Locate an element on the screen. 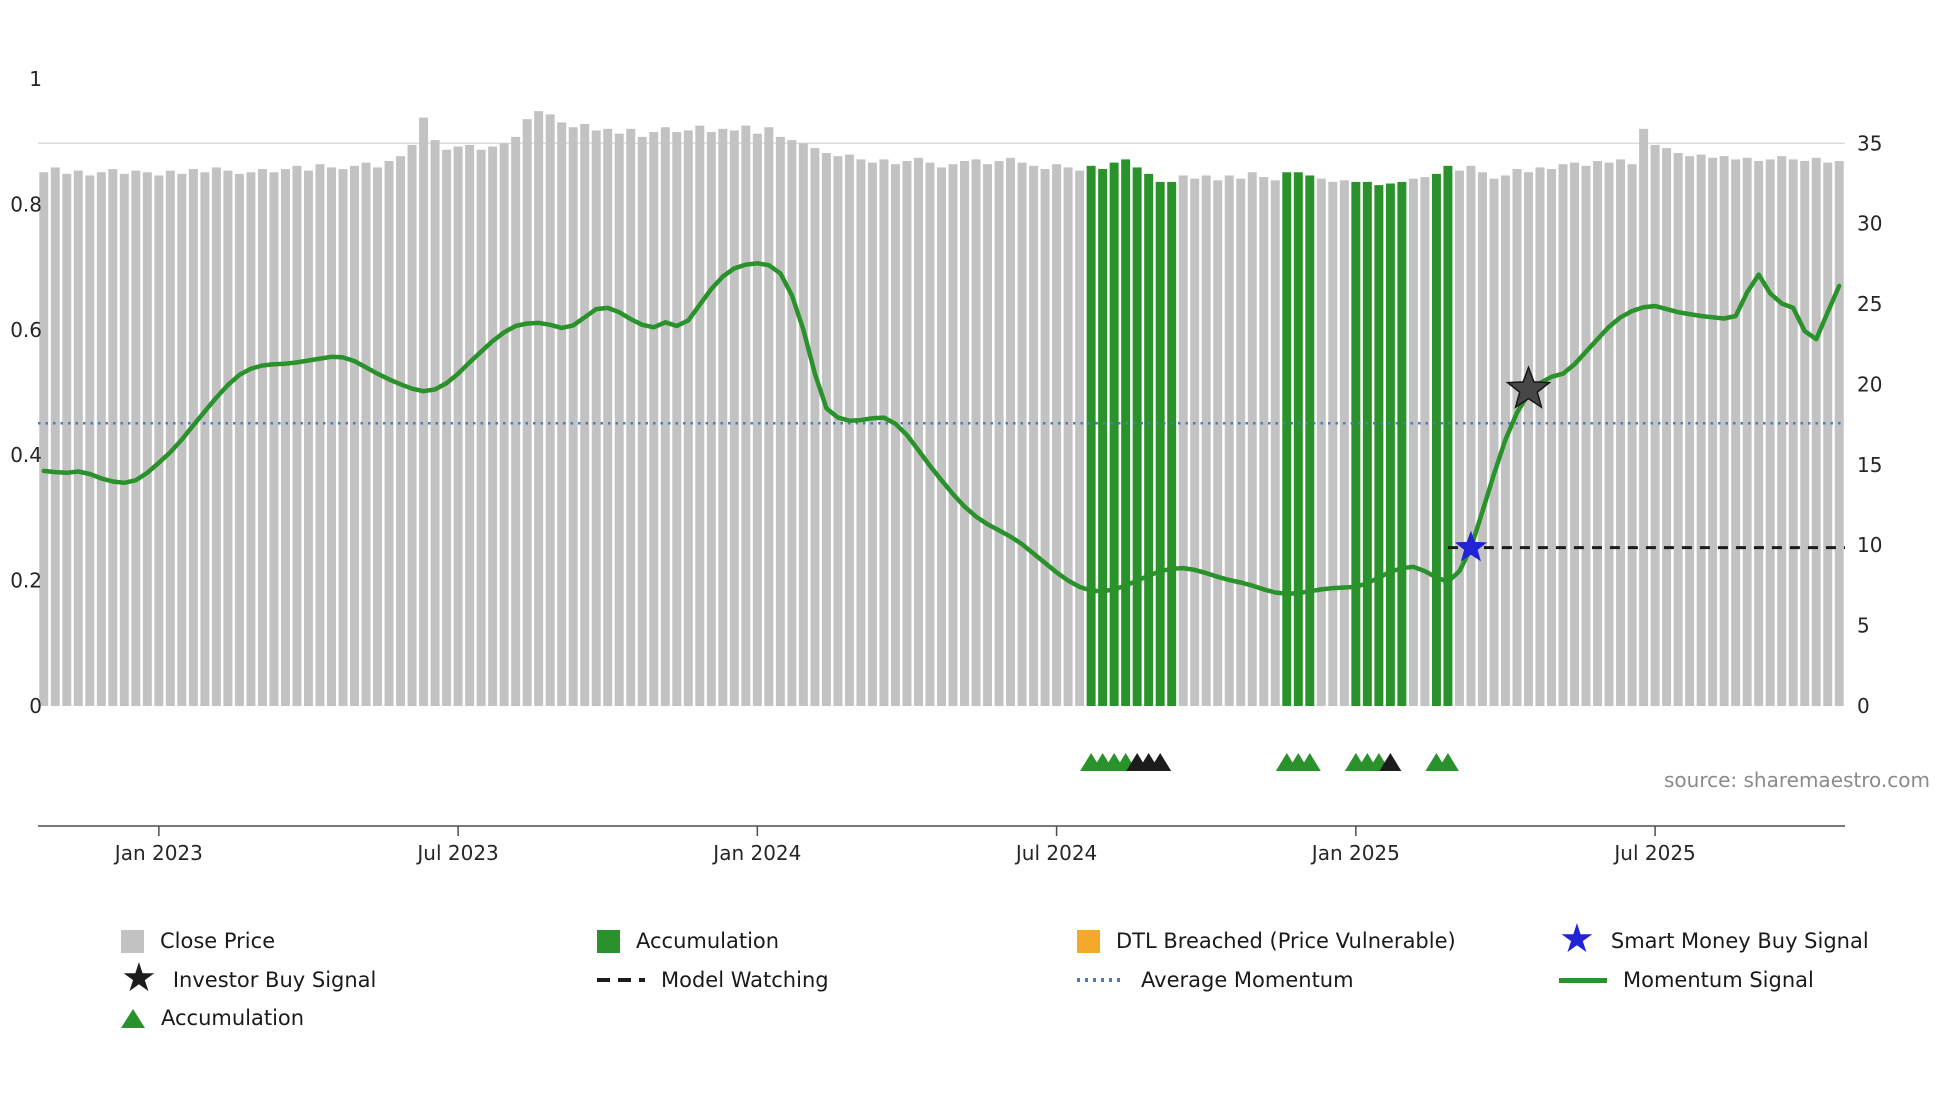 This screenshot has height=1102, width=1960. x-tick-label: Jul 2023 is located at coordinates (456, 853).